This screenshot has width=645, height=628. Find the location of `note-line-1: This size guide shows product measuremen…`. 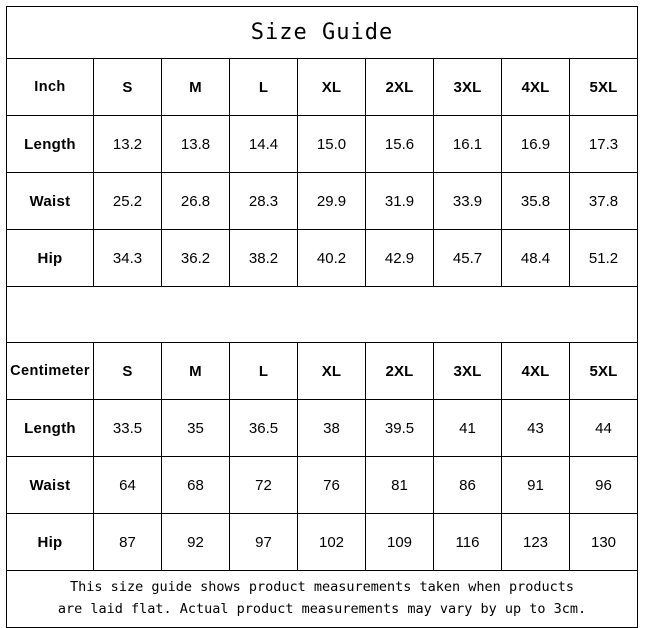

note-line-1: This size guide shows product measuremen… is located at coordinates (322, 587).